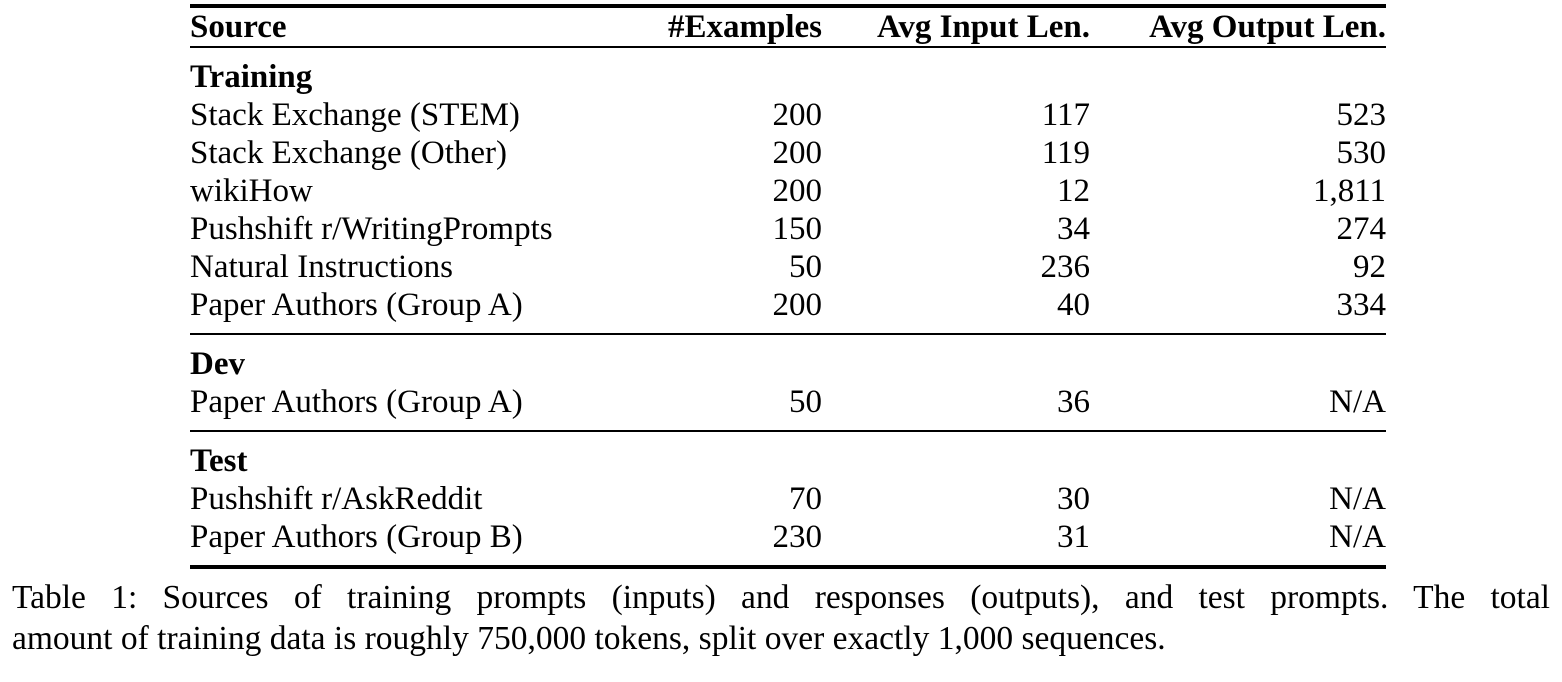 This screenshot has width=1562, height=682. I want to click on avg-input-len-cell: 34, so click(1073, 229).